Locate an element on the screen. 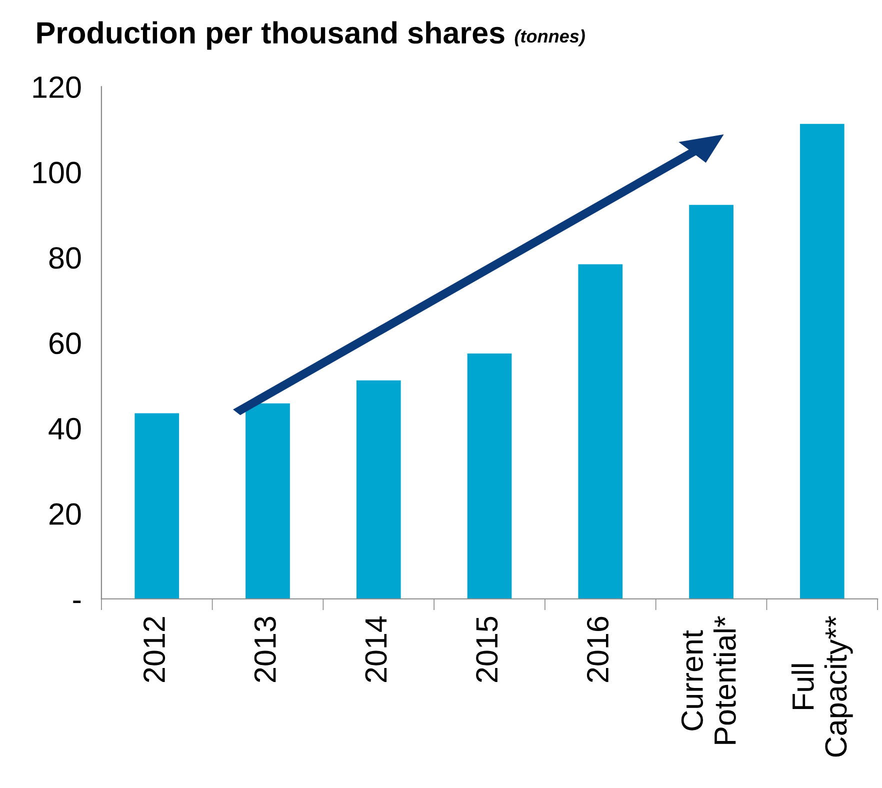  chart-title: Production per thousand shares is located at coordinates (270, 35).